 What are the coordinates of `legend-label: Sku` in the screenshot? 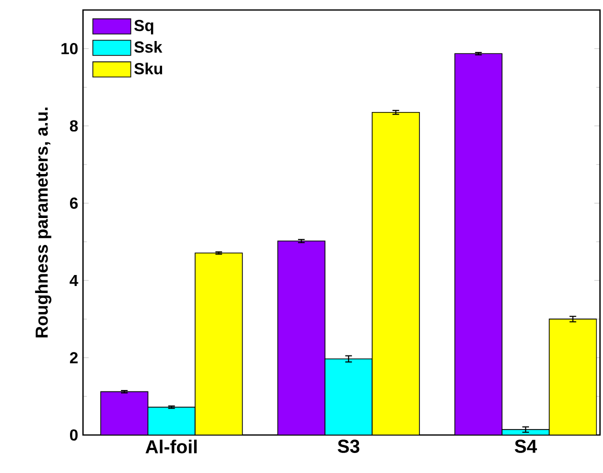 It's located at (148, 68).